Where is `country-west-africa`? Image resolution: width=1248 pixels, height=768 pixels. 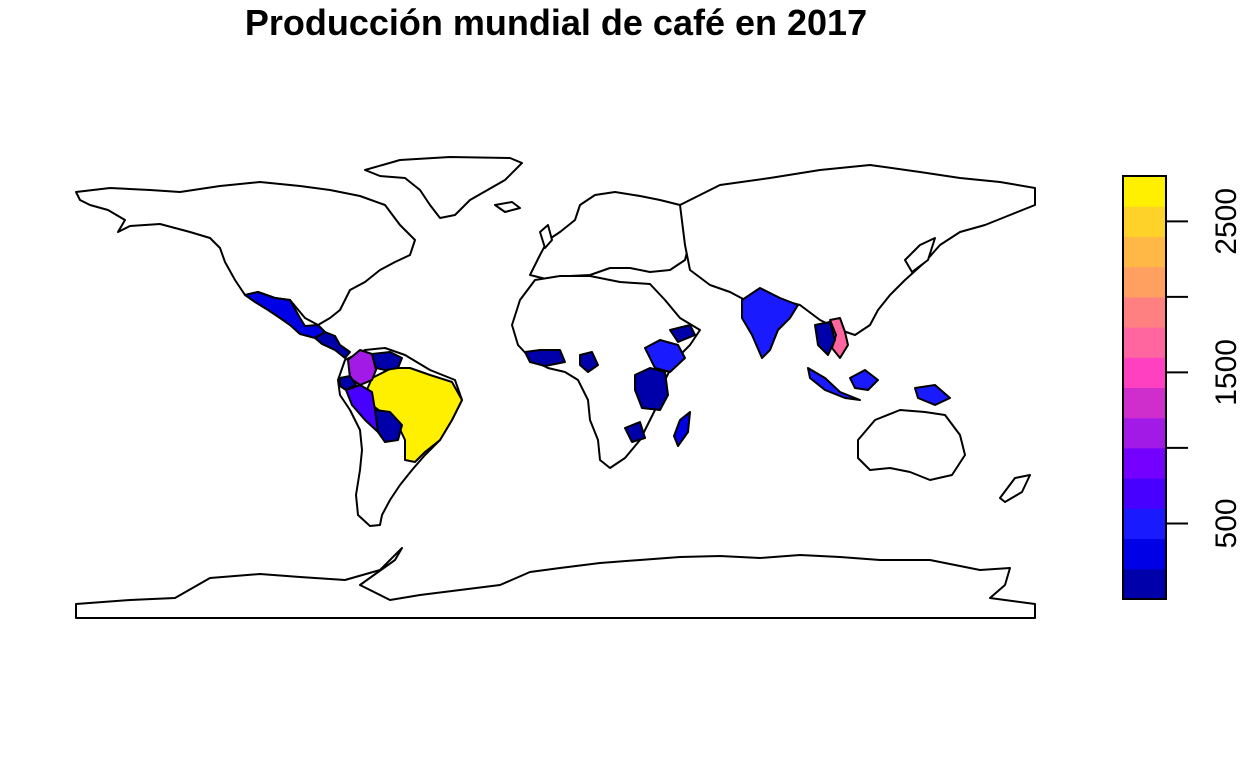
country-west-africa is located at coordinates (545, 358).